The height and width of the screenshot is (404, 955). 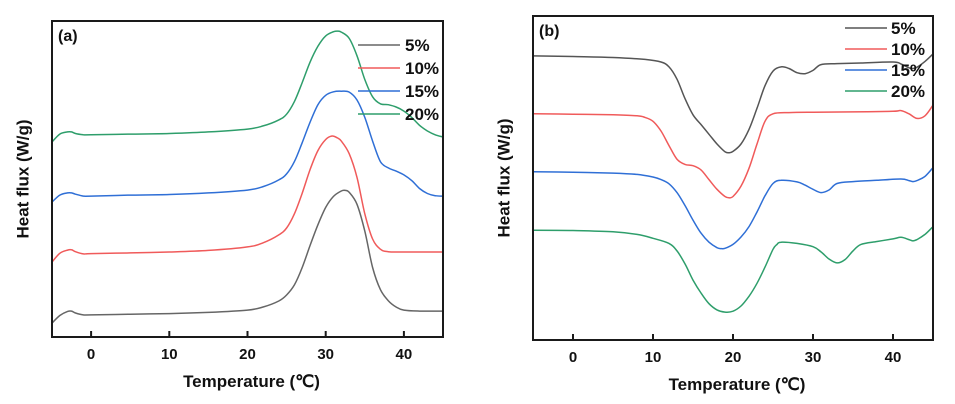 What do you see at coordinates (733, 208) in the screenshot?
I see `series-line-15pct-b` at bounding box center [733, 208].